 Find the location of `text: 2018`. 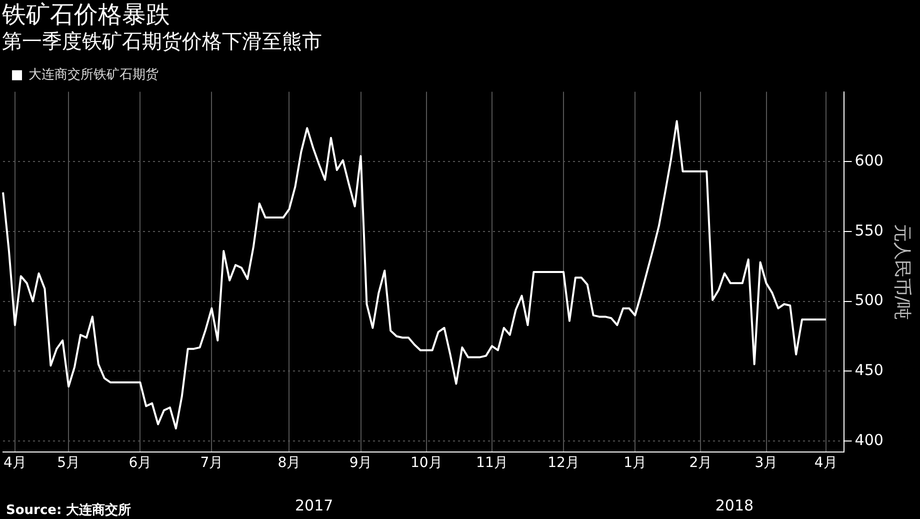

text: 2018 is located at coordinates (734, 505).